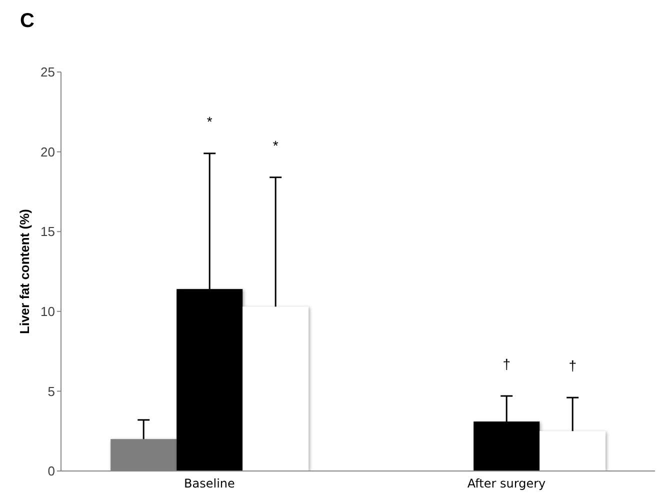  Describe the element at coordinates (47, 152) in the screenshot. I see `y-tick-label: 20` at that location.